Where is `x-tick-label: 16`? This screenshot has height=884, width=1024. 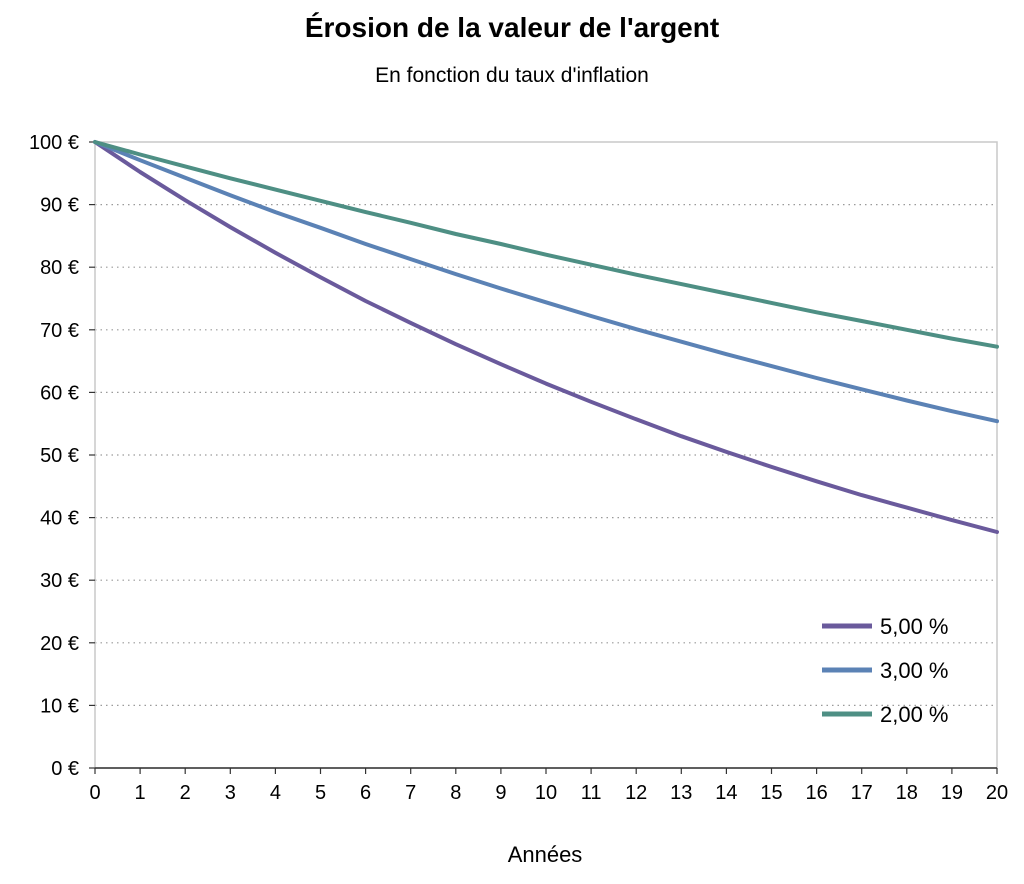
x-tick-label: 16 is located at coordinates (816, 793).